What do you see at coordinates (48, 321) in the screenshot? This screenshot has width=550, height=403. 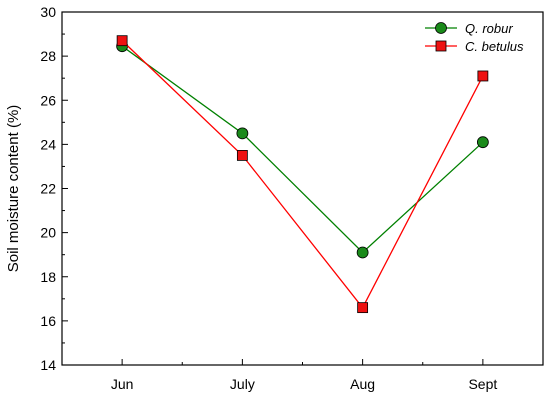 I see `y-tick-label: 16` at bounding box center [48, 321].